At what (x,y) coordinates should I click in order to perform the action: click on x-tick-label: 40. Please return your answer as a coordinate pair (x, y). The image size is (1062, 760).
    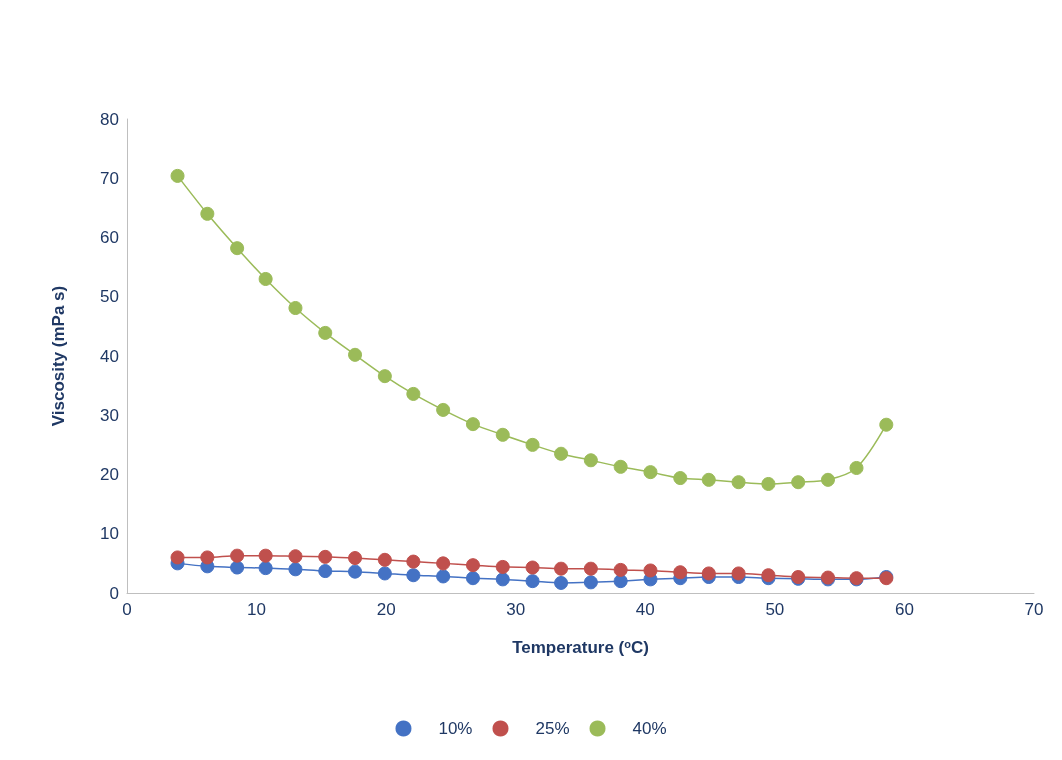
    Looking at the image, I should click on (645, 609).